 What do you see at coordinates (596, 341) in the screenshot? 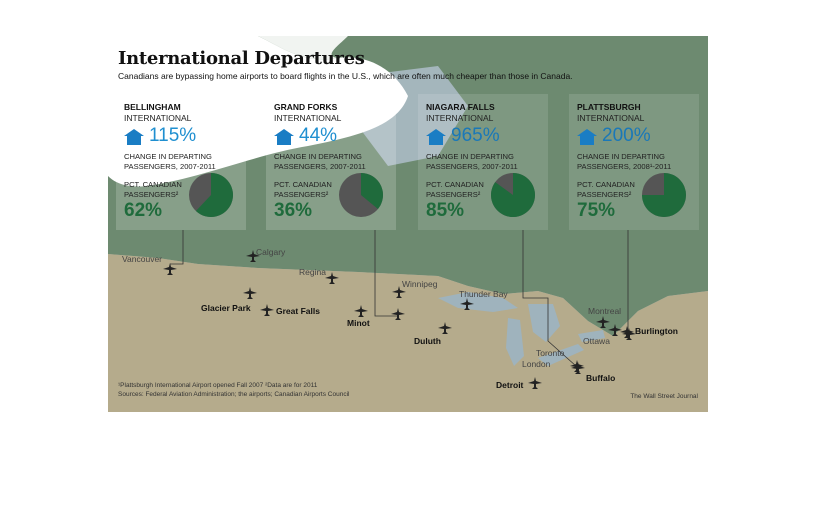
I see `city-label-ottawa: Ottawa` at bounding box center [596, 341].